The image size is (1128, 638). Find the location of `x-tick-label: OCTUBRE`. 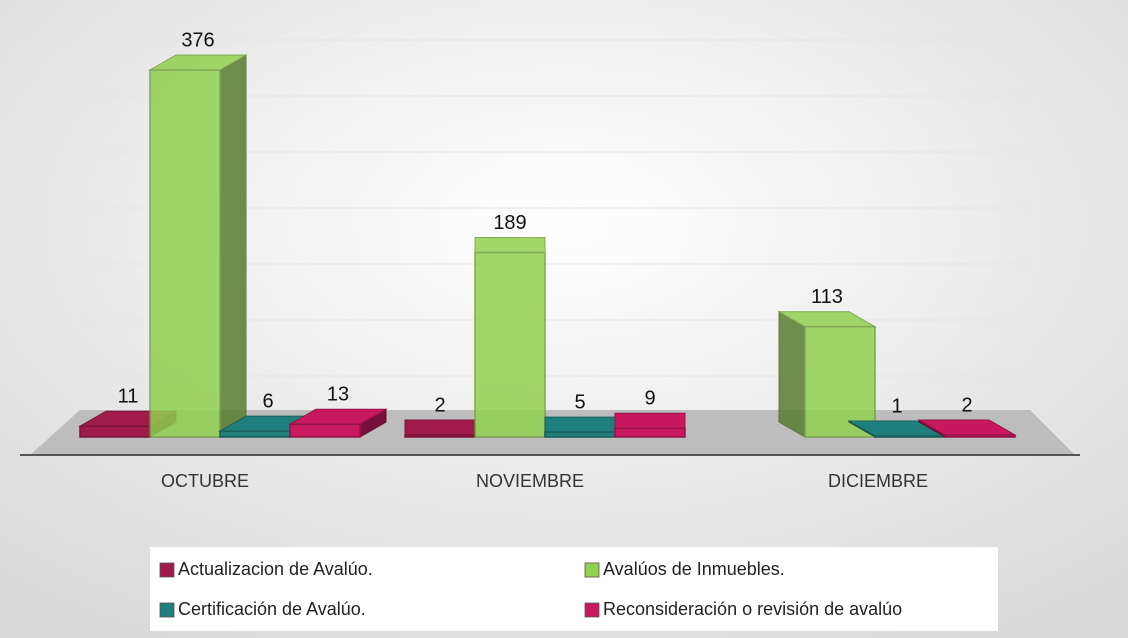

x-tick-label: OCTUBRE is located at coordinates (205, 481).